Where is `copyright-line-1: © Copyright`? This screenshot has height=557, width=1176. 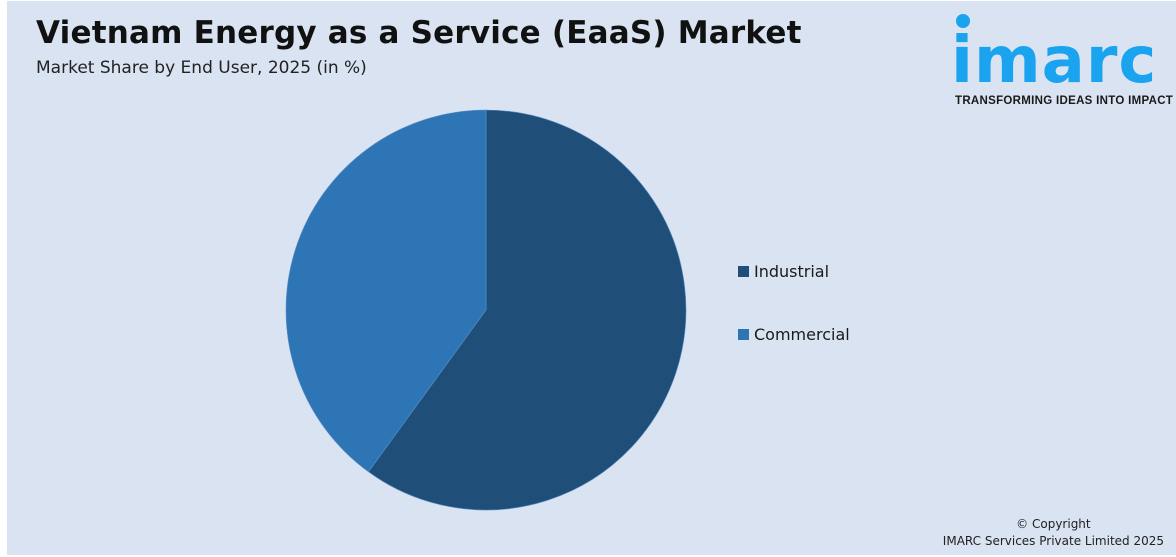
copyright-line-1: © Copyright is located at coordinates (1053, 524).